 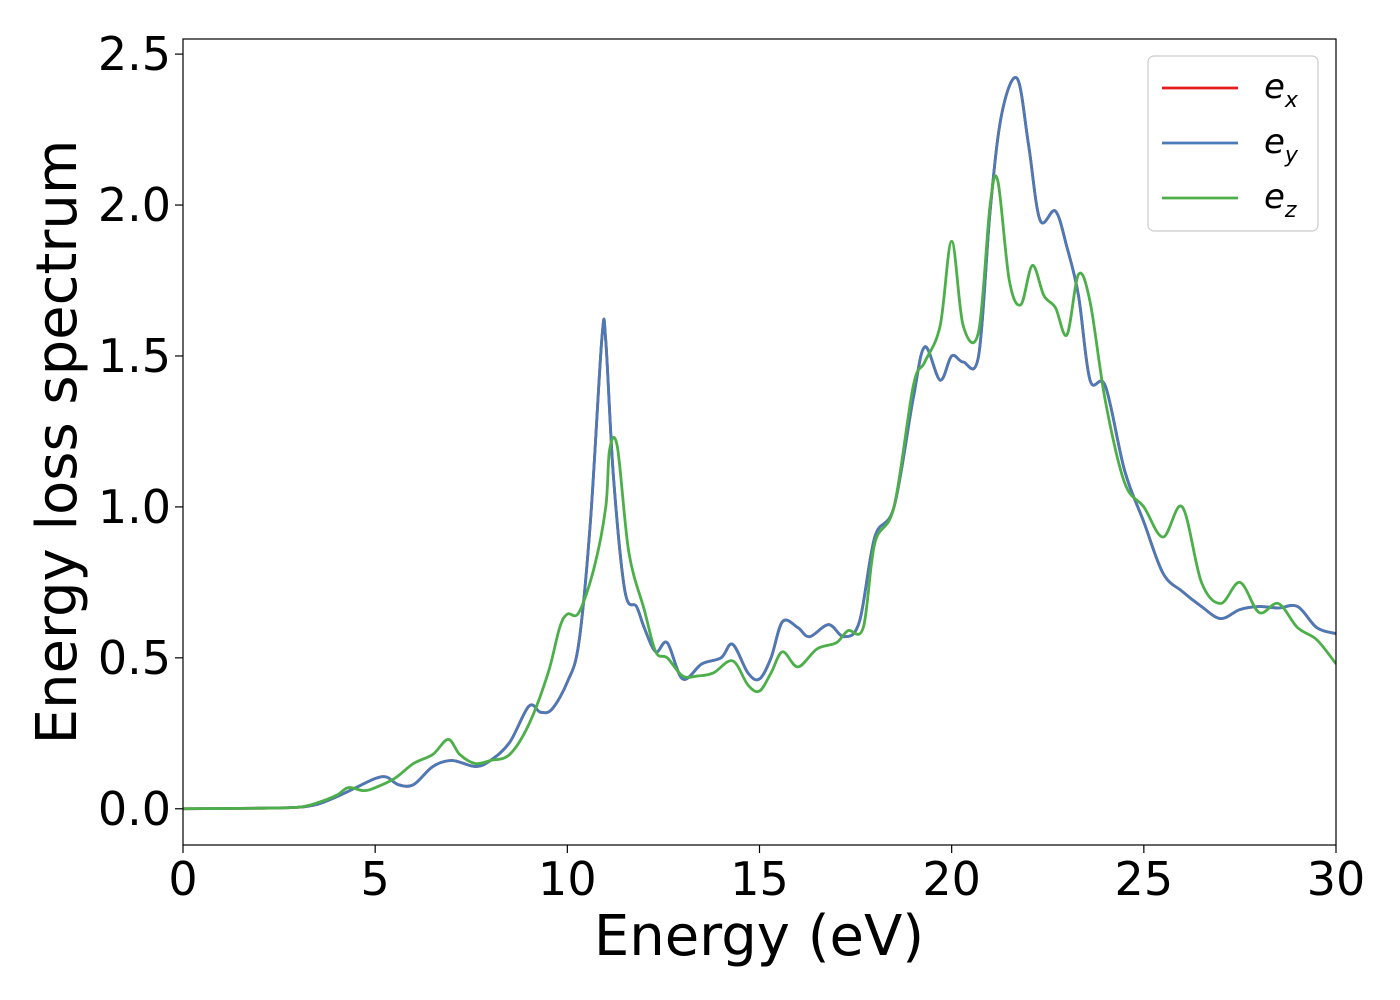 What do you see at coordinates (57, 442) in the screenshot?
I see `y-axis-label: Energy loss spectrum` at bounding box center [57, 442].